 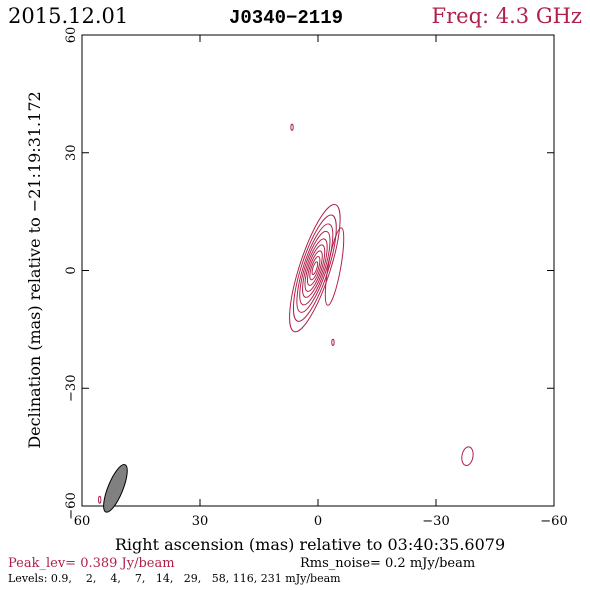 What do you see at coordinates (71, 505) in the screenshot?
I see `y-tick-label: −60` at bounding box center [71, 505].